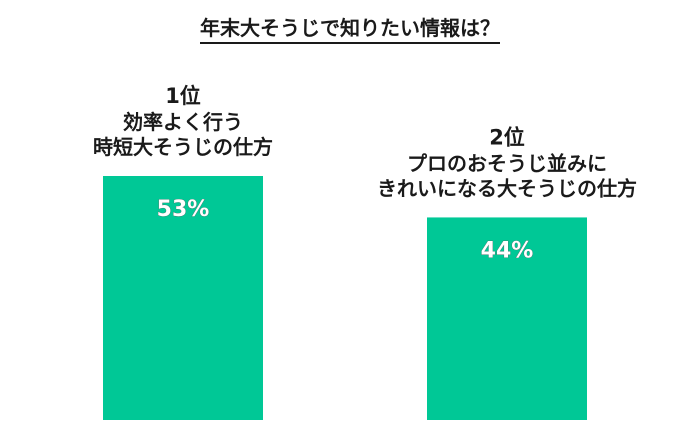 The image size is (700, 429). Describe the element at coordinates (507, 250) in the screenshot. I see `data-label-2: 44%` at that location.